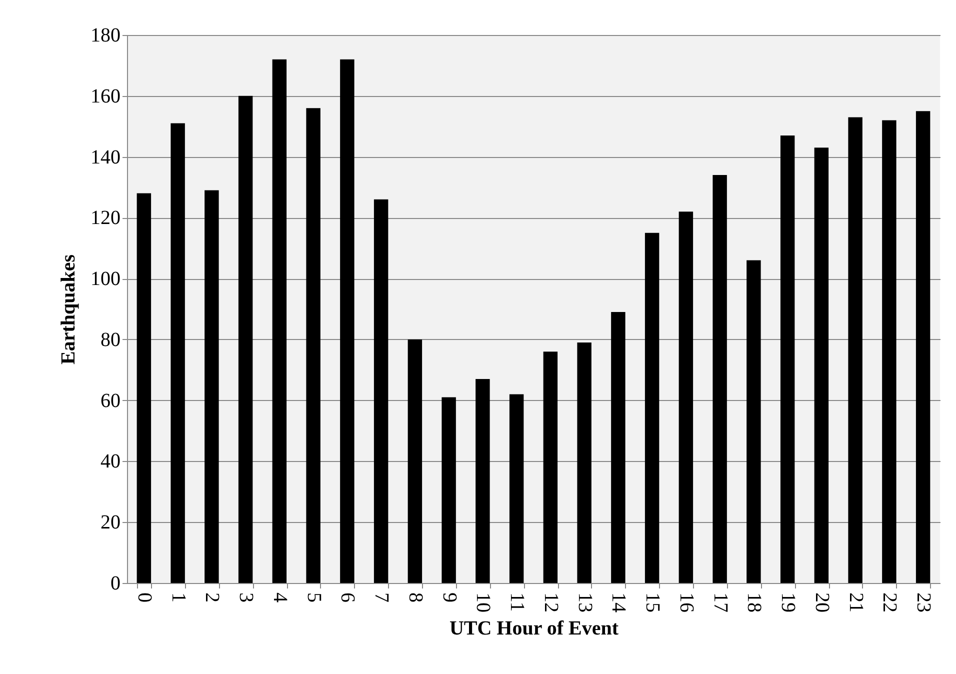 Image resolution: width=956 pixels, height=674 pixels. Describe the element at coordinates (246, 597) in the screenshot. I see `x-tick-label: 3` at that location.